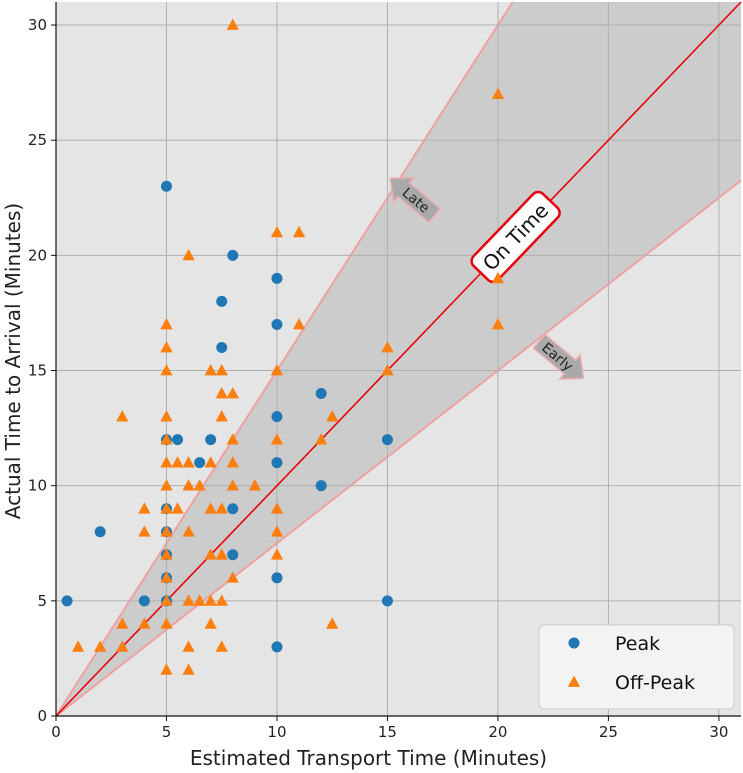 This screenshot has height=773, width=743. Describe the element at coordinates (718, 732) in the screenshot. I see `x-tick-label: 30` at that location.